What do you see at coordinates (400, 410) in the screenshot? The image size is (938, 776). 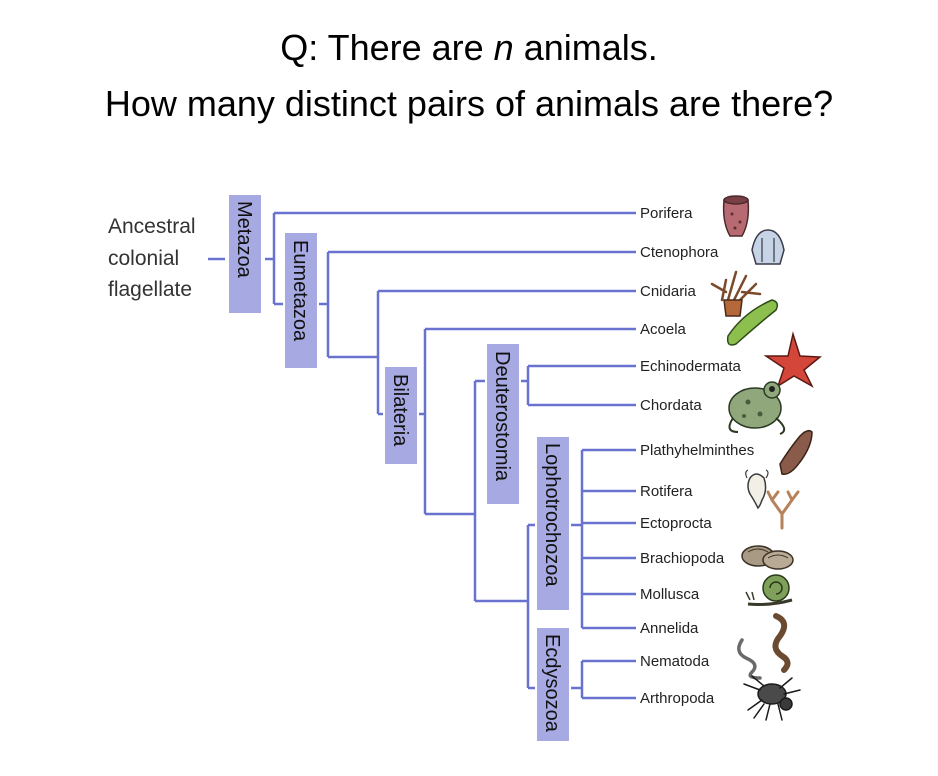 I see `clade-label-bilateria: Bilateria` at bounding box center [400, 410].